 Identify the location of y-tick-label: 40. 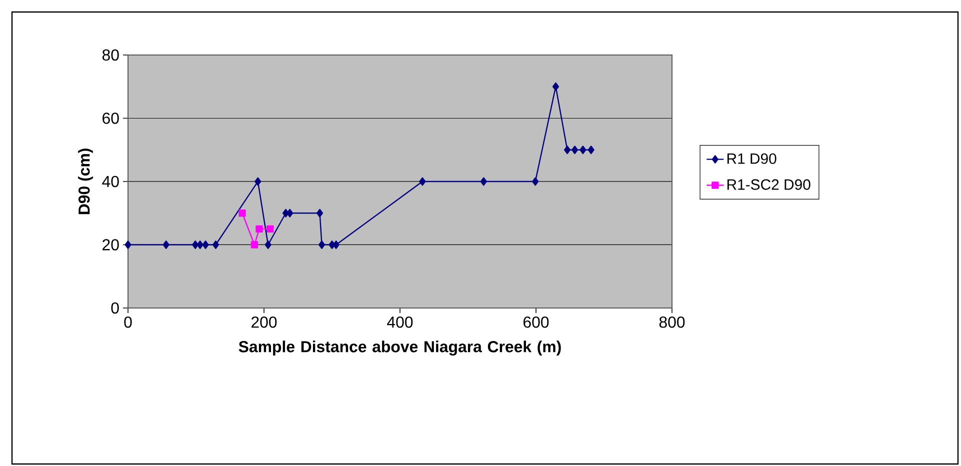
(110, 182).